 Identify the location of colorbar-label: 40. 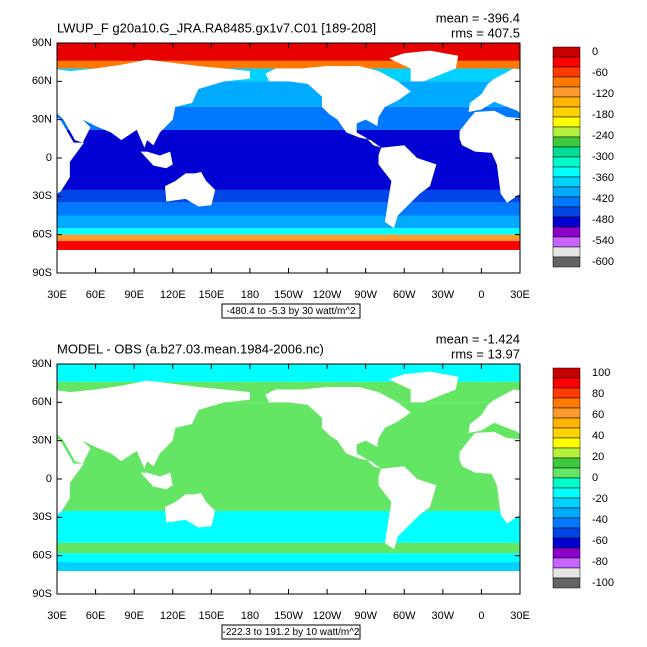
(598, 436).